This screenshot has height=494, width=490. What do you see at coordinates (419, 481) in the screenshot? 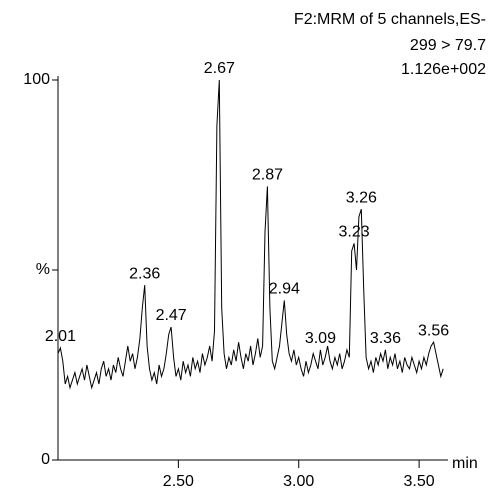
I see `x-tick-label: 3.50` at bounding box center [419, 481].